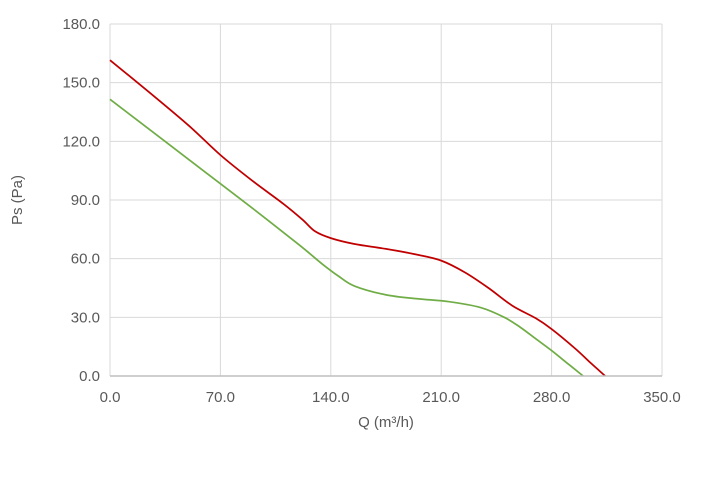 The height and width of the screenshot is (478, 703). What do you see at coordinates (662, 397) in the screenshot?
I see `x-tick-label: 350.0` at bounding box center [662, 397].